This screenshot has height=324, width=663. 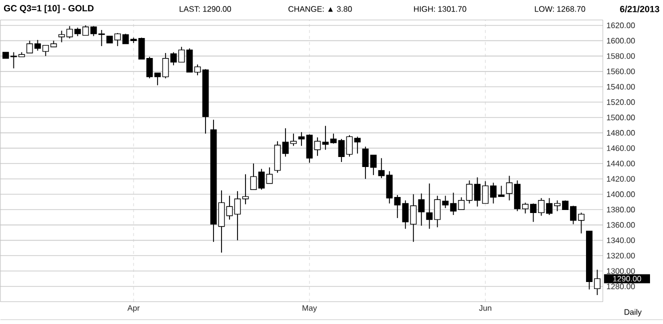 What do you see at coordinates (640, 9) in the screenshot?
I see `text: 6/21/2013` at bounding box center [640, 9].